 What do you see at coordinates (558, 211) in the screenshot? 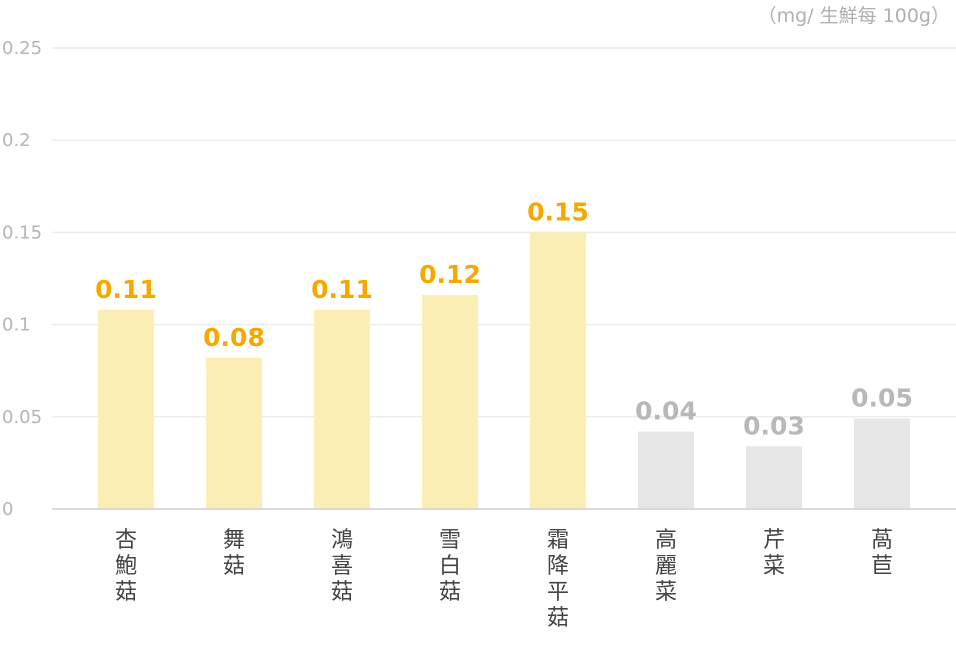
I see `data-label: 0.15` at bounding box center [558, 211].